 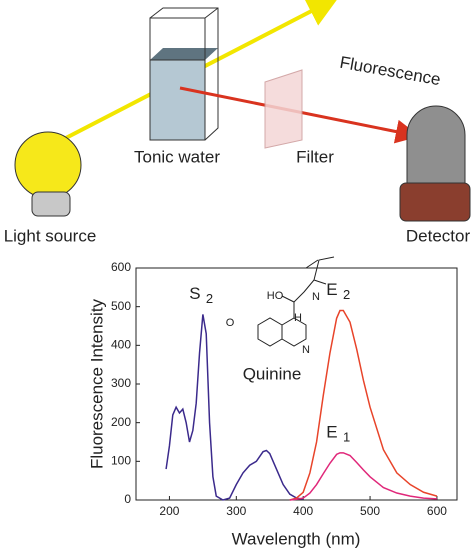 What do you see at coordinates (436, 145) in the screenshot?
I see `detector-body` at bounding box center [436, 145].